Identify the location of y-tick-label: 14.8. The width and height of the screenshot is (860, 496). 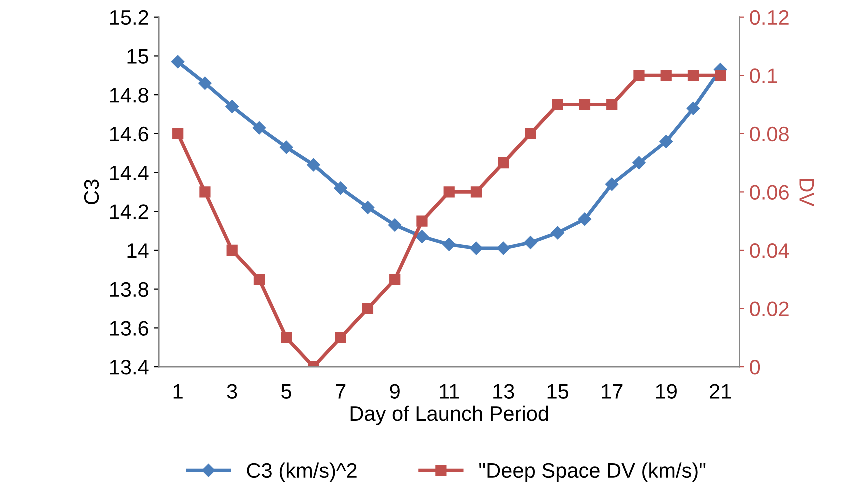
(129, 95).